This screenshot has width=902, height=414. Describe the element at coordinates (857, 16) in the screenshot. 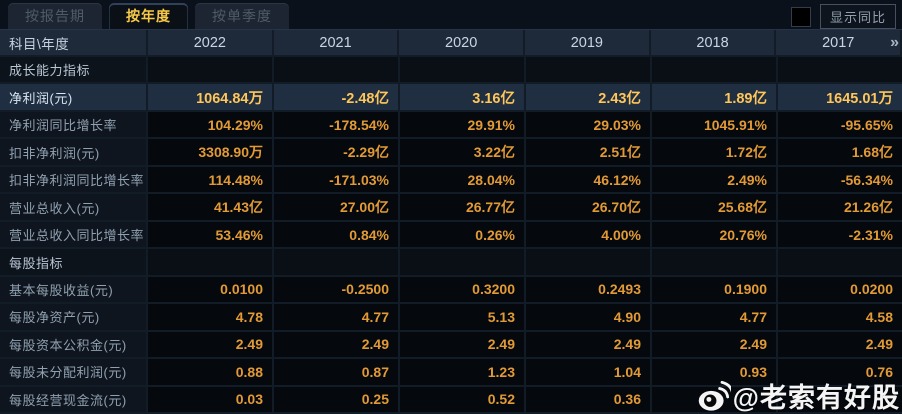

I see `show-yoy-label: 显示同比` at that location.